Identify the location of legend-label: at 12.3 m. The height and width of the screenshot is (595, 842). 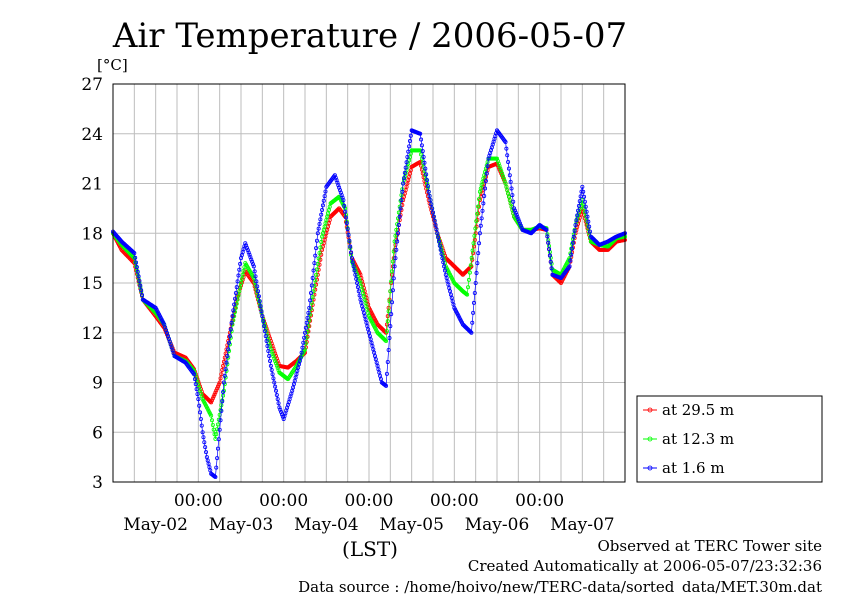
(698, 439).